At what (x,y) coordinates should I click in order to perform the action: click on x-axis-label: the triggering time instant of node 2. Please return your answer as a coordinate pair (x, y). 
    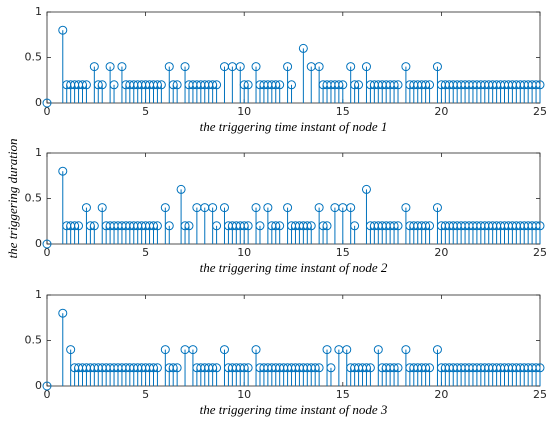
    Looking at the image, I should click on (294, 267).